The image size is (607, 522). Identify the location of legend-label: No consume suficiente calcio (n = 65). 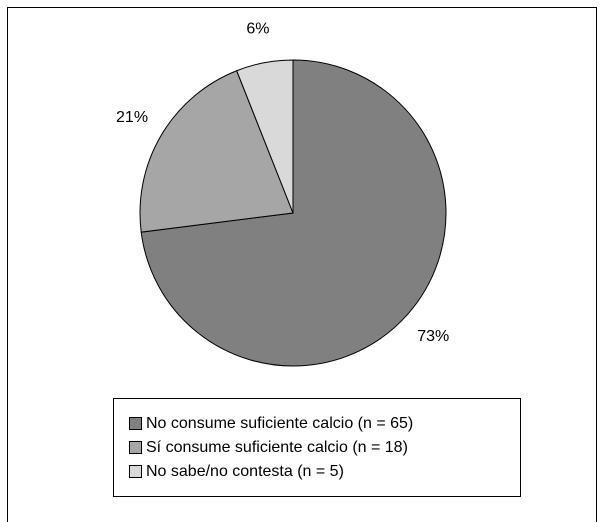
(279, 423).